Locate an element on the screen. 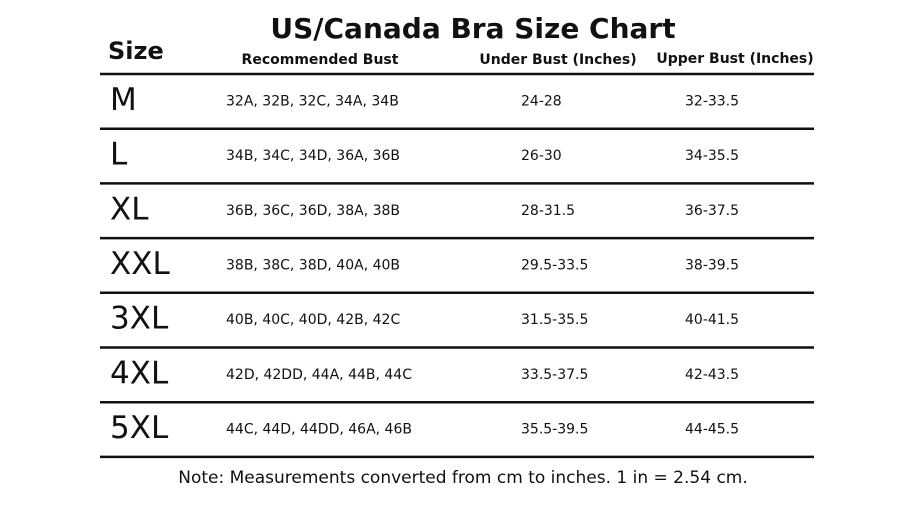  cell: 26-30 is located at coordinates (541, 156).